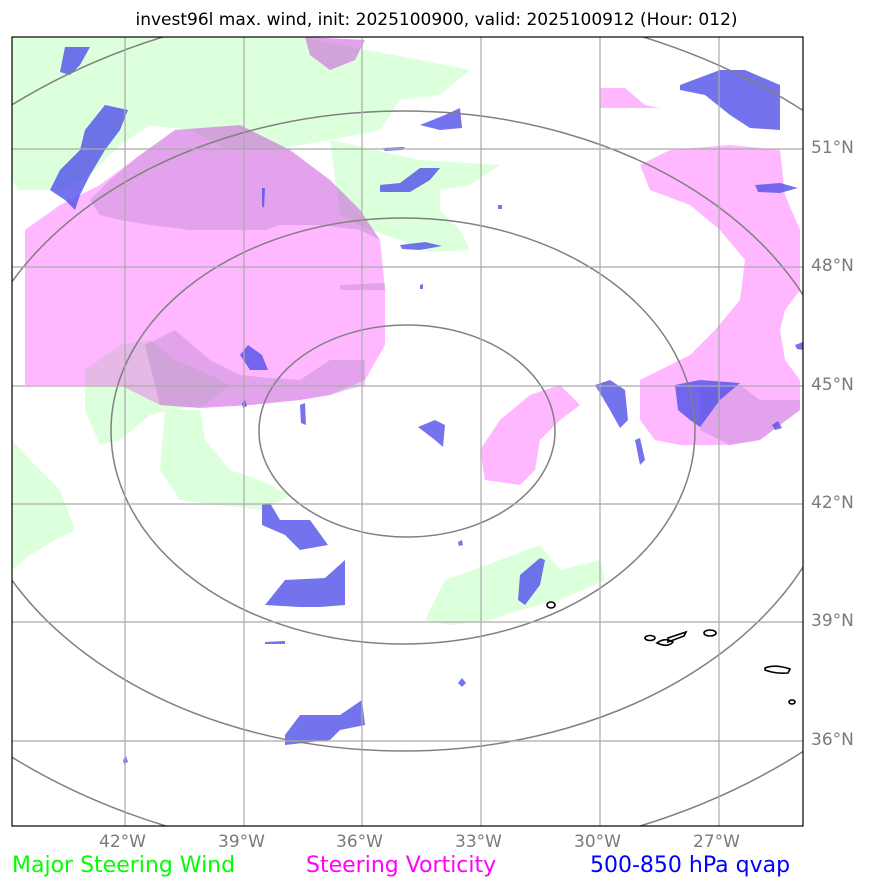  Describe the element at coordinates (832, 503) in the screenshot. I see `lat-label-42n: 42°N` at that location.